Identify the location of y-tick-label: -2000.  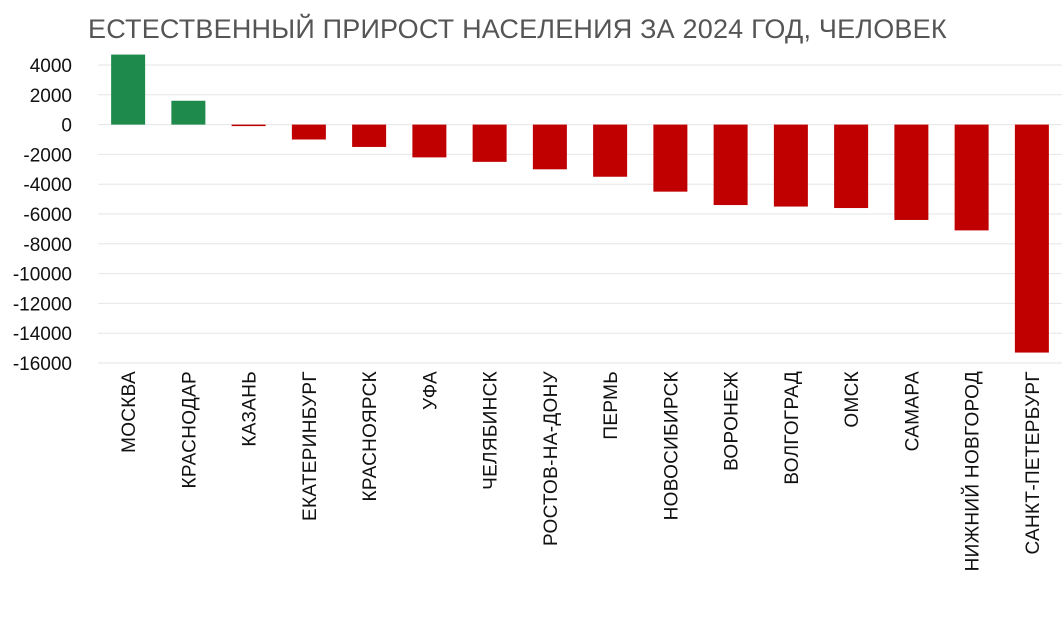
(47, 155).